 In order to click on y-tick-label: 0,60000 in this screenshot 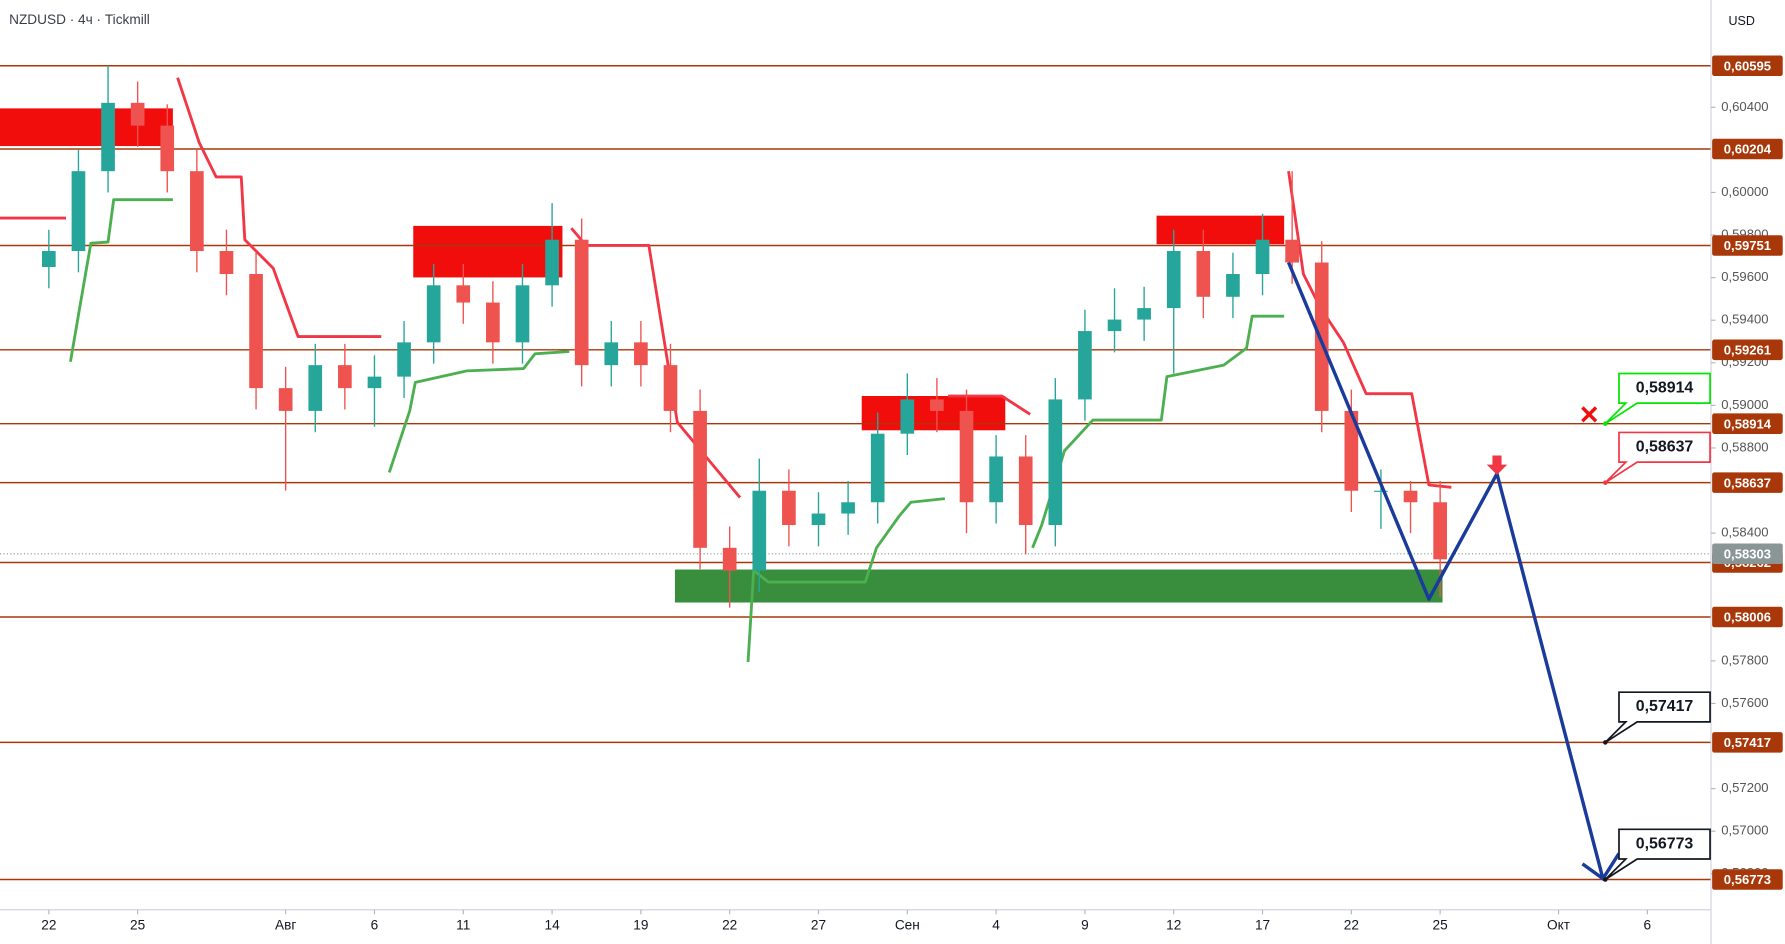, I will do `click(1744, 191)`.